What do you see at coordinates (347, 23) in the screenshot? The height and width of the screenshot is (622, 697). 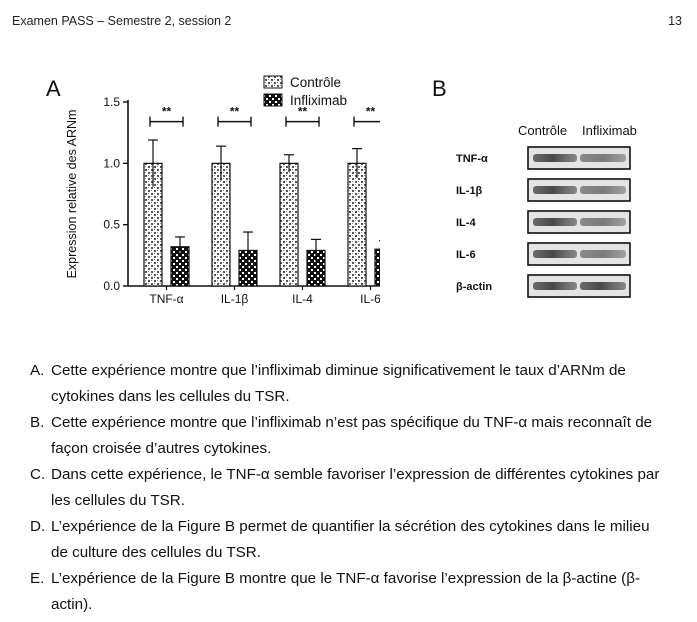 I see `page-header: Examen PASS – Semestre 2, session 2 13` at bounding box center [347, 23].